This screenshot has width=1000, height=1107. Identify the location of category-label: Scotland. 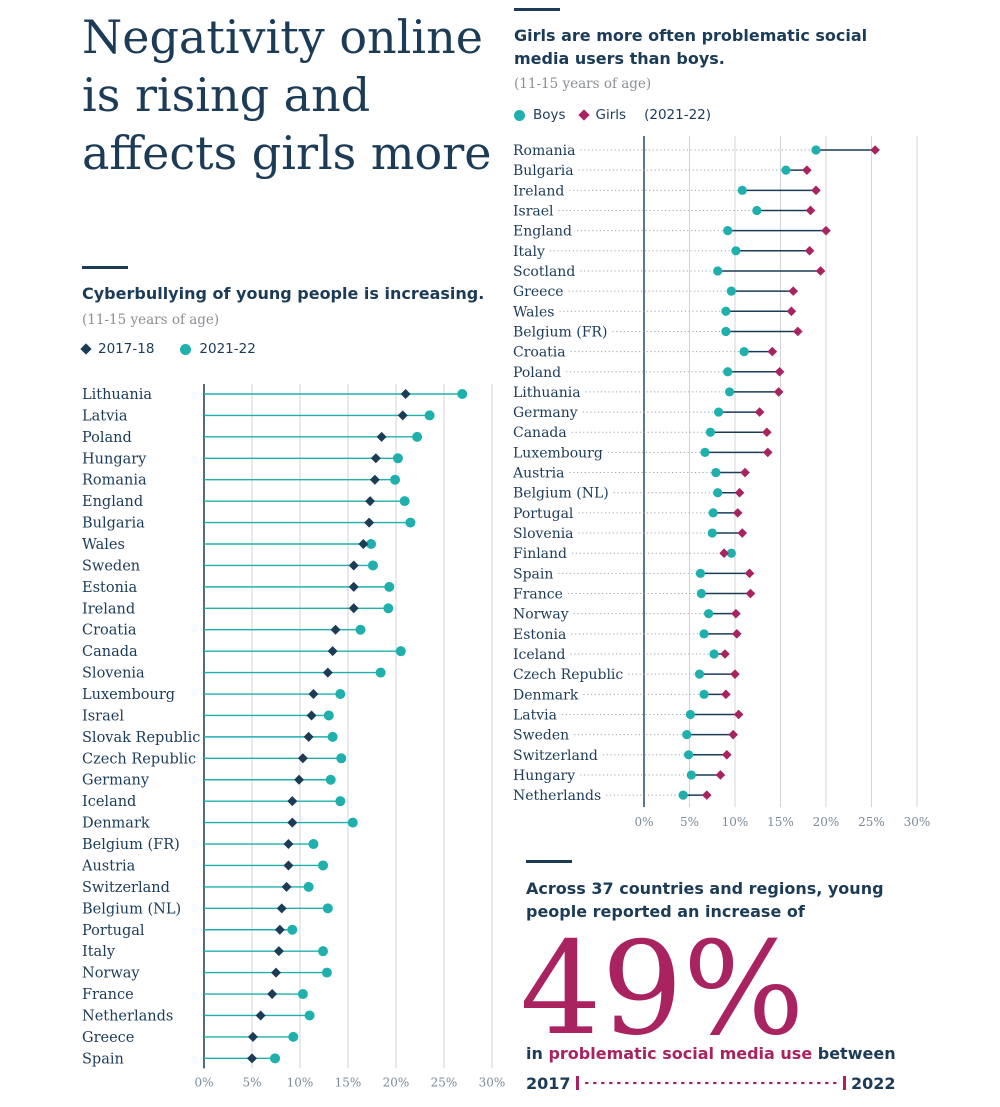
(544, 272).